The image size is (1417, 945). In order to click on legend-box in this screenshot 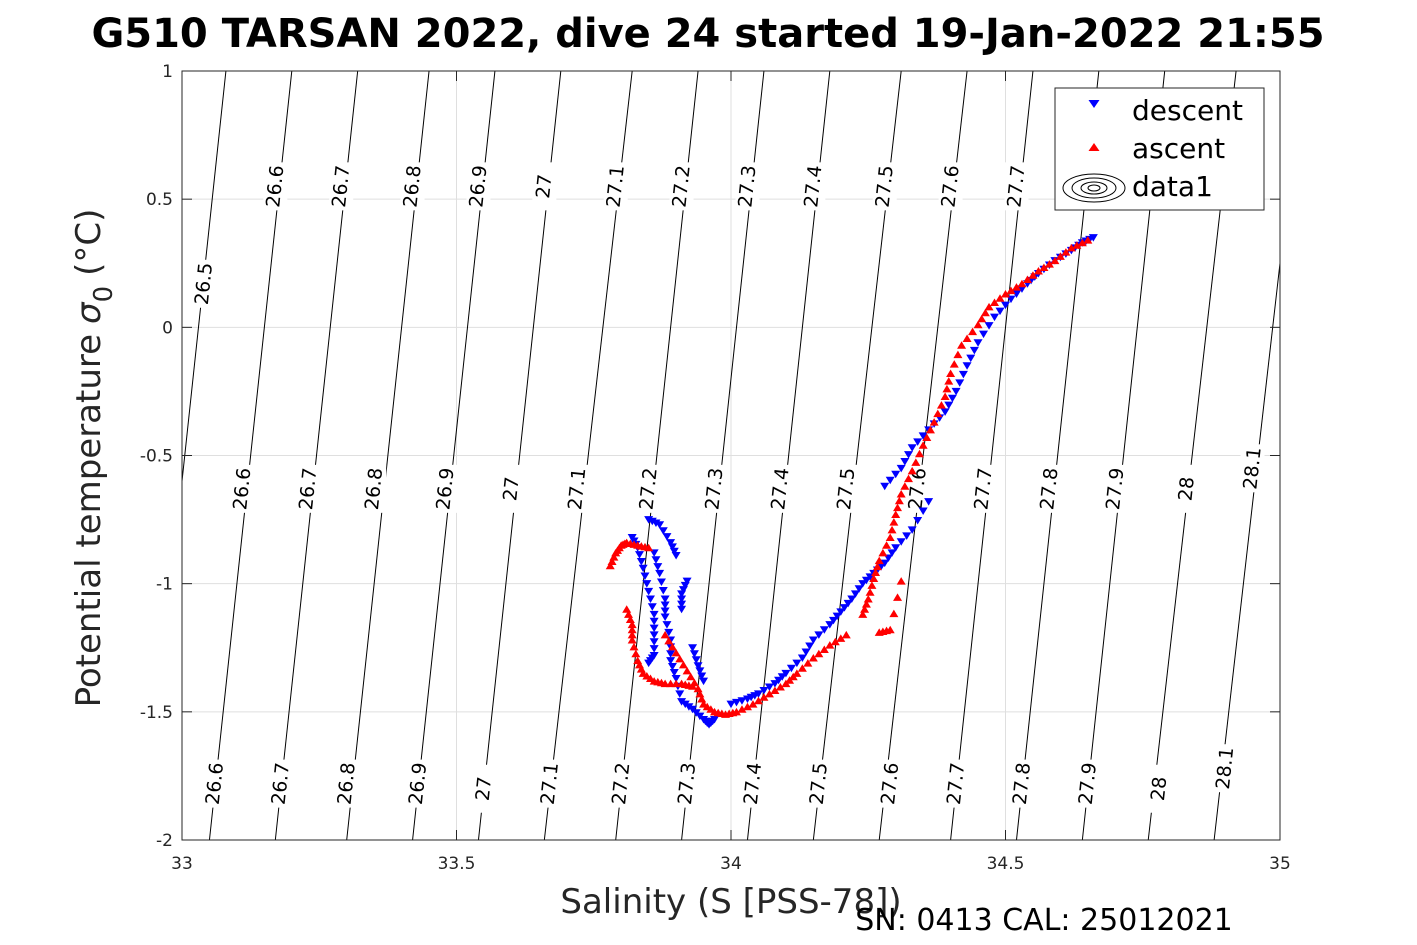, I will do `click(1159, 149)`.